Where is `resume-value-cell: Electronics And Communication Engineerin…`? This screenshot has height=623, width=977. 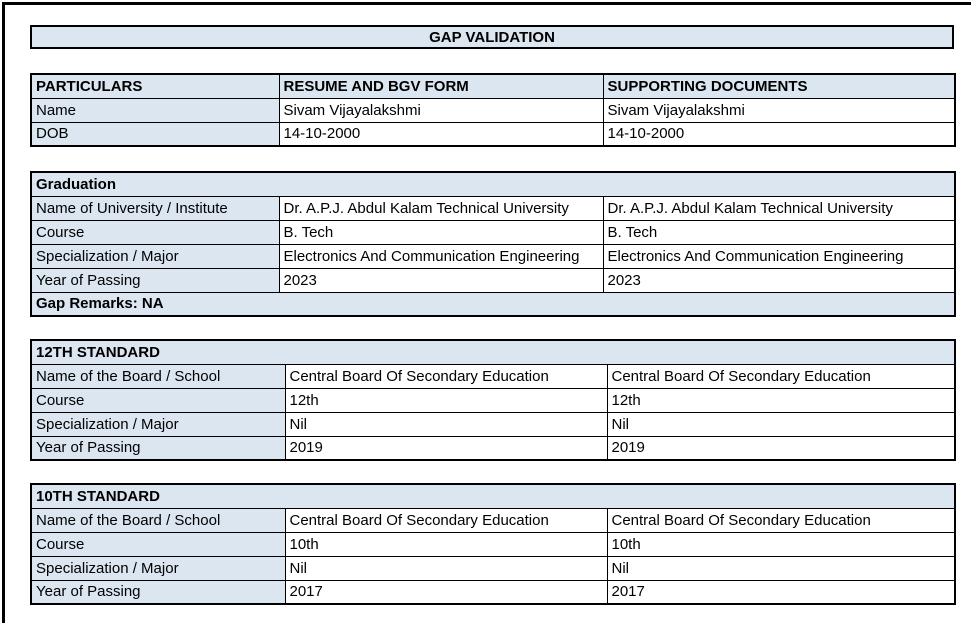 resume-value-cell: Electronics And Communication Engineerin… is located at coordinates (441, 256).